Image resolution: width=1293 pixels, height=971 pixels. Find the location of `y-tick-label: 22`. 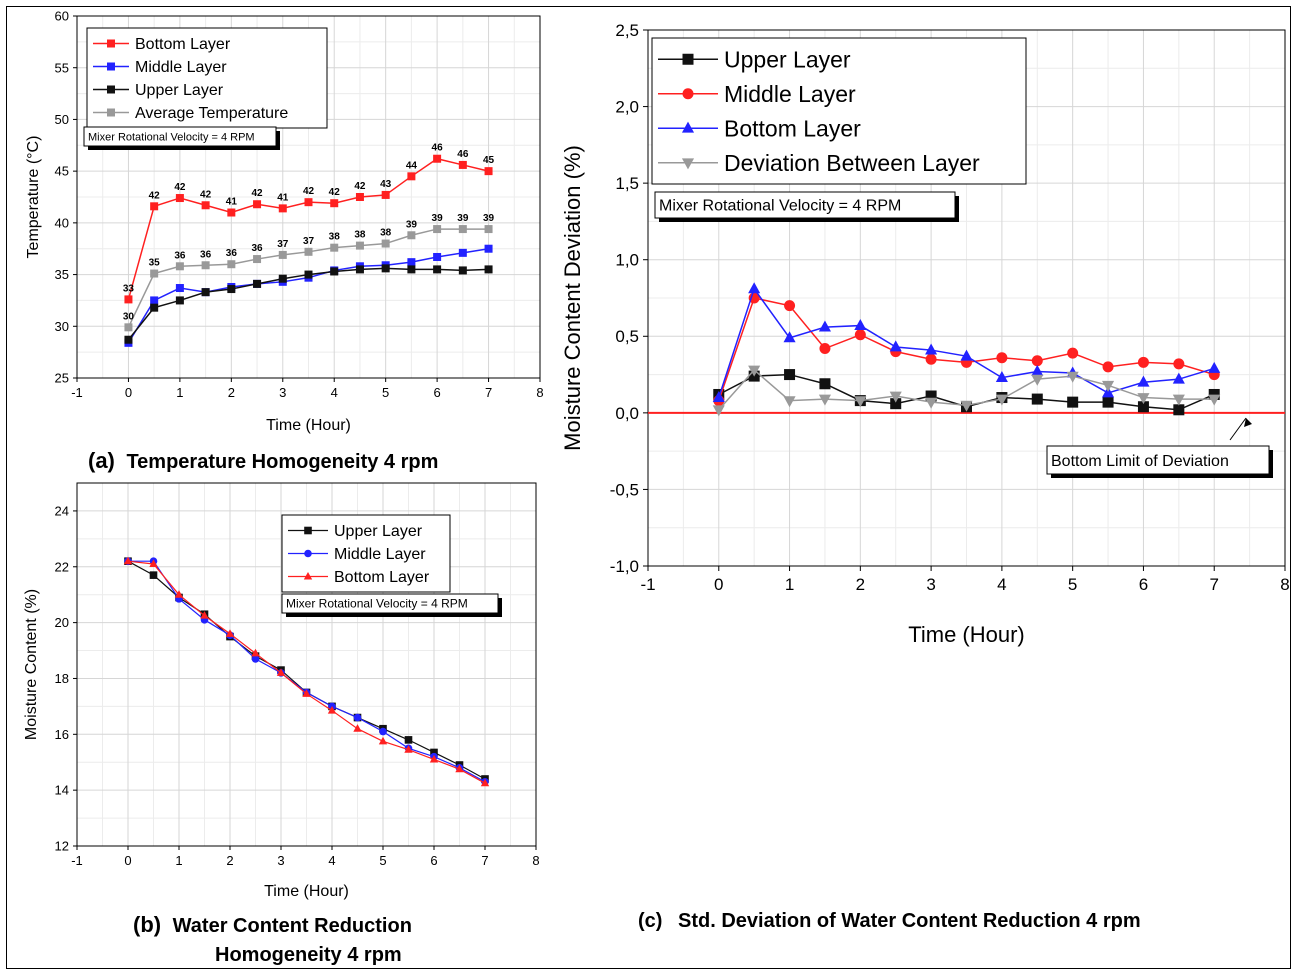

y-tick-label: 22 is located at coordinates (62, 566).